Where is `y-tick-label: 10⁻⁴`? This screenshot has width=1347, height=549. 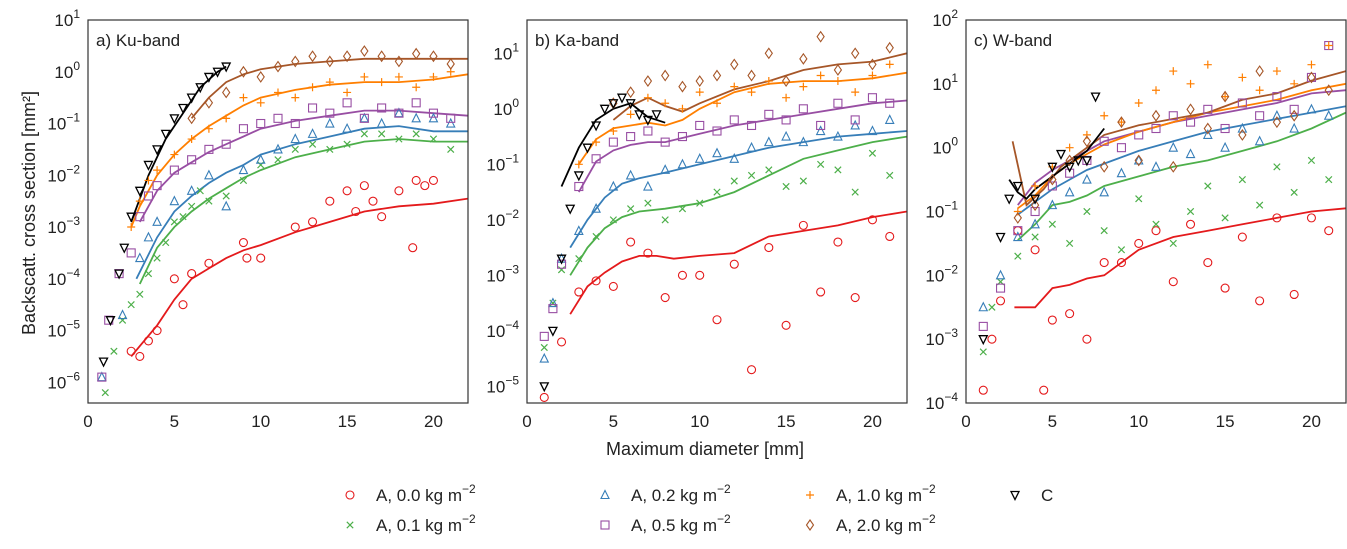
y-tick-label: 10⁻⁴ is located at coordinates (63, 277).